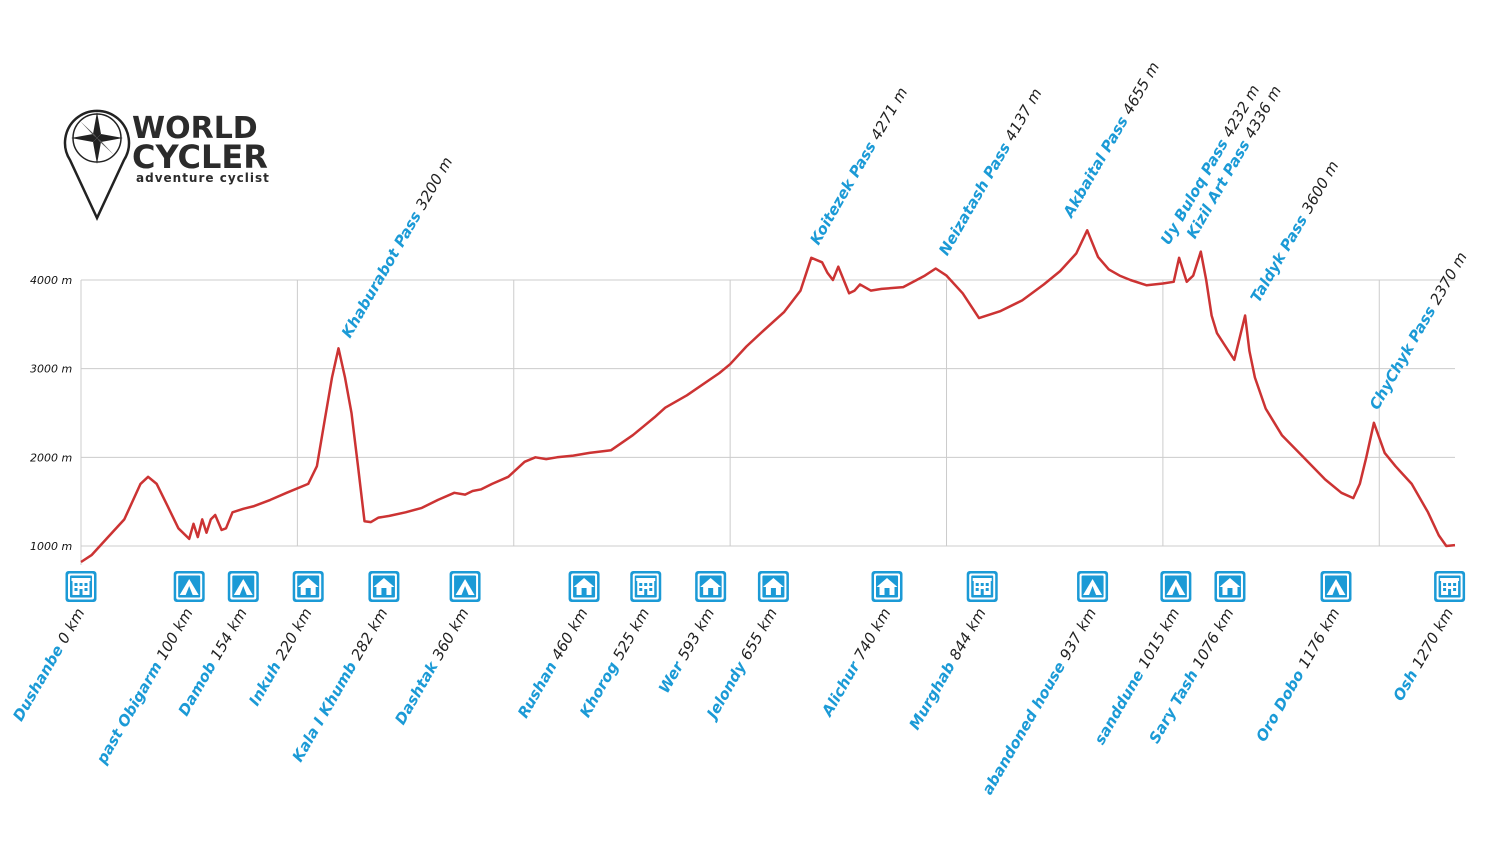 Image resolution: width=1500 pixels, height=850 pixels. I want to click on logo-line1: WORLD, so click(195, 128).